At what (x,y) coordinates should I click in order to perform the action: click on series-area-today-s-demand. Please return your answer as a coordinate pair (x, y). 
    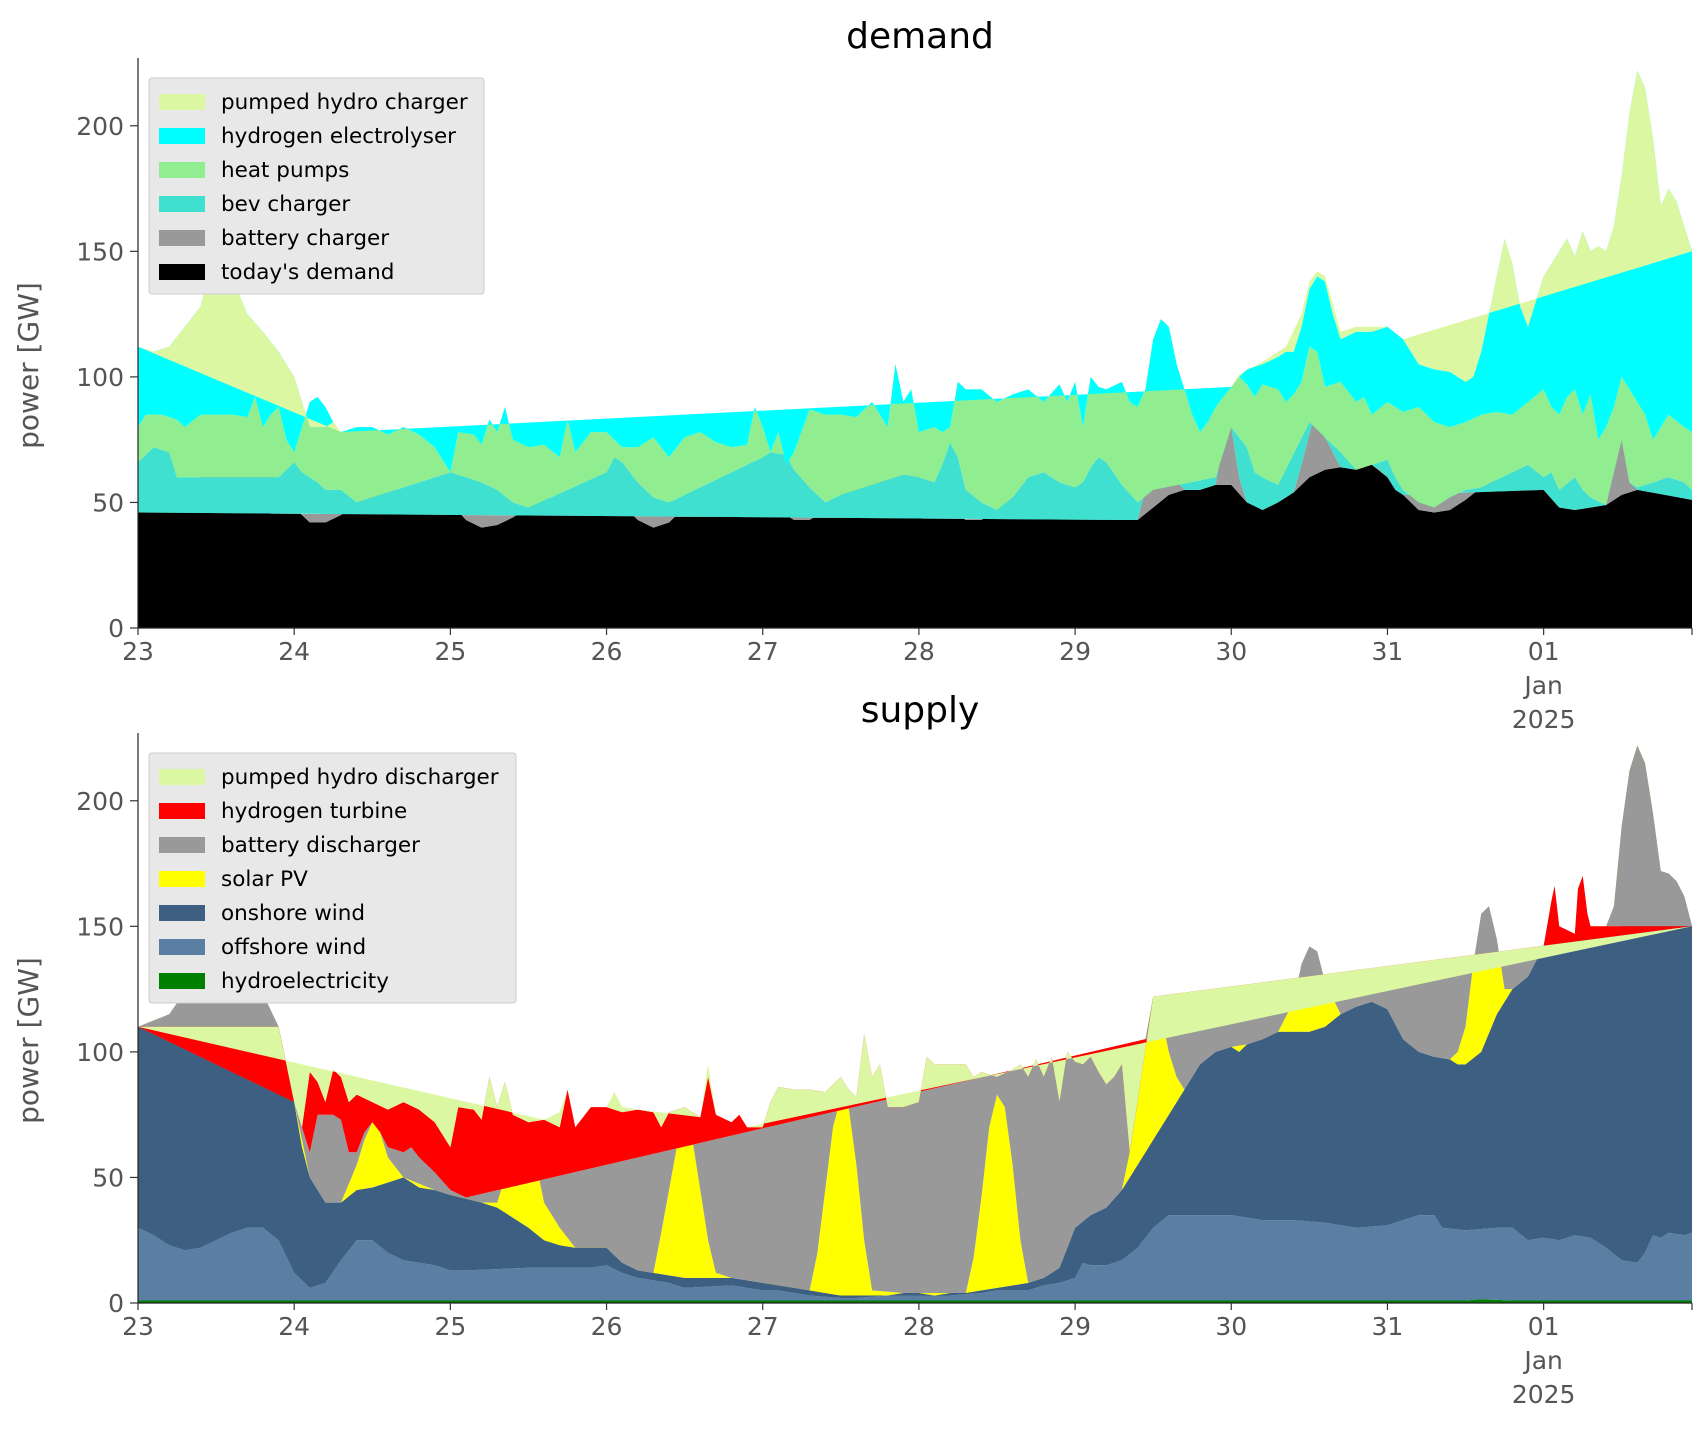
    Looking at the image, I should click on (915, 546).